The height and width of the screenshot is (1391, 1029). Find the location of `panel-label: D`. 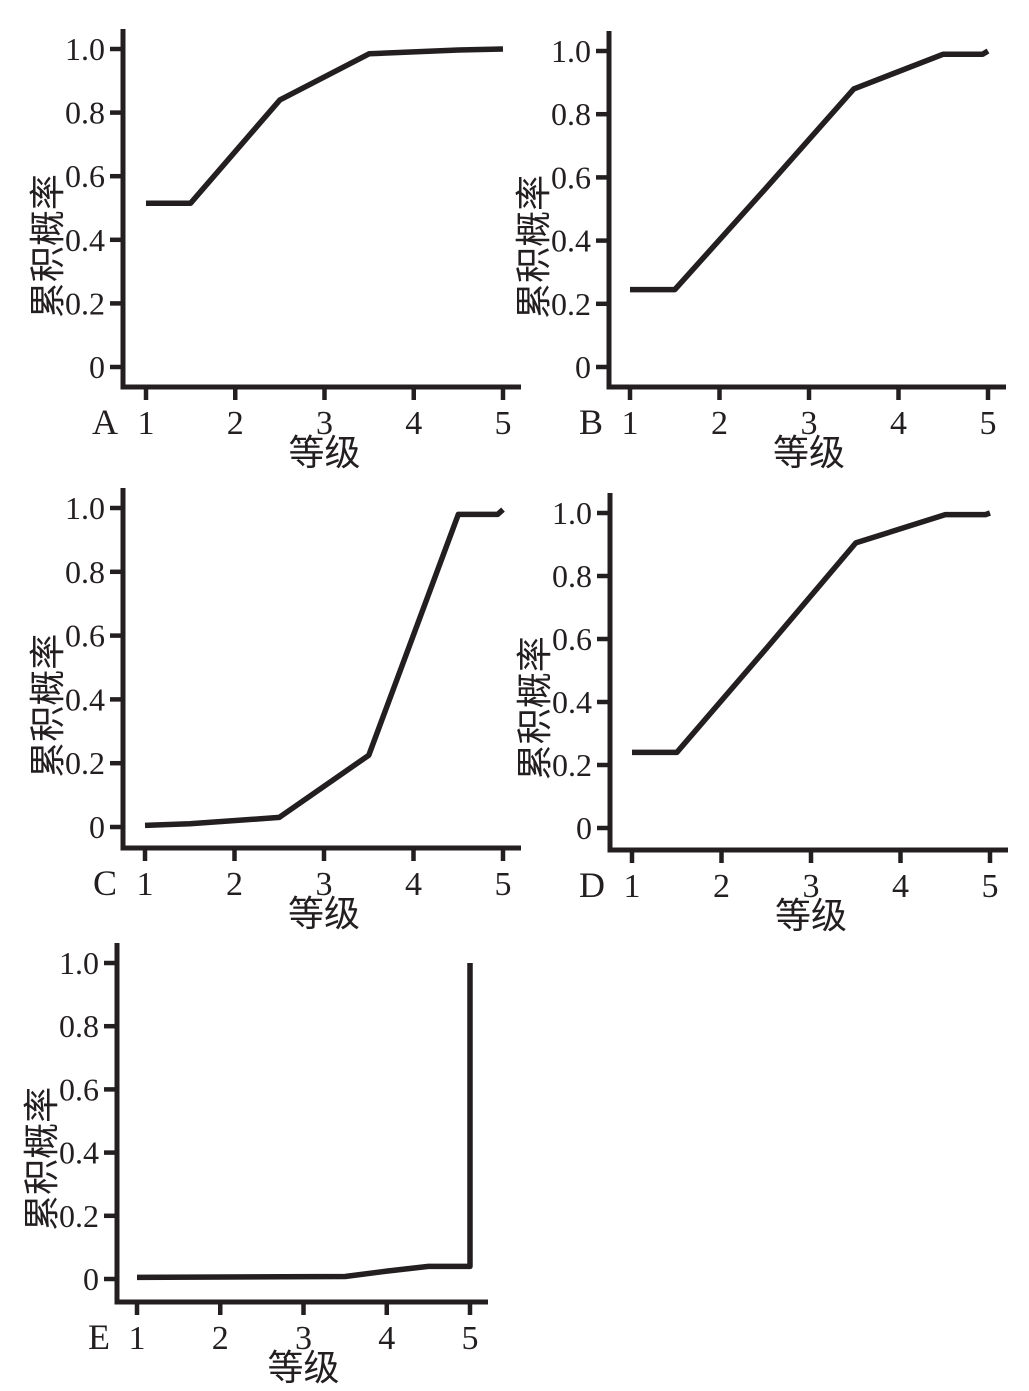

panel-label: D is located at coordinates (592, 885).